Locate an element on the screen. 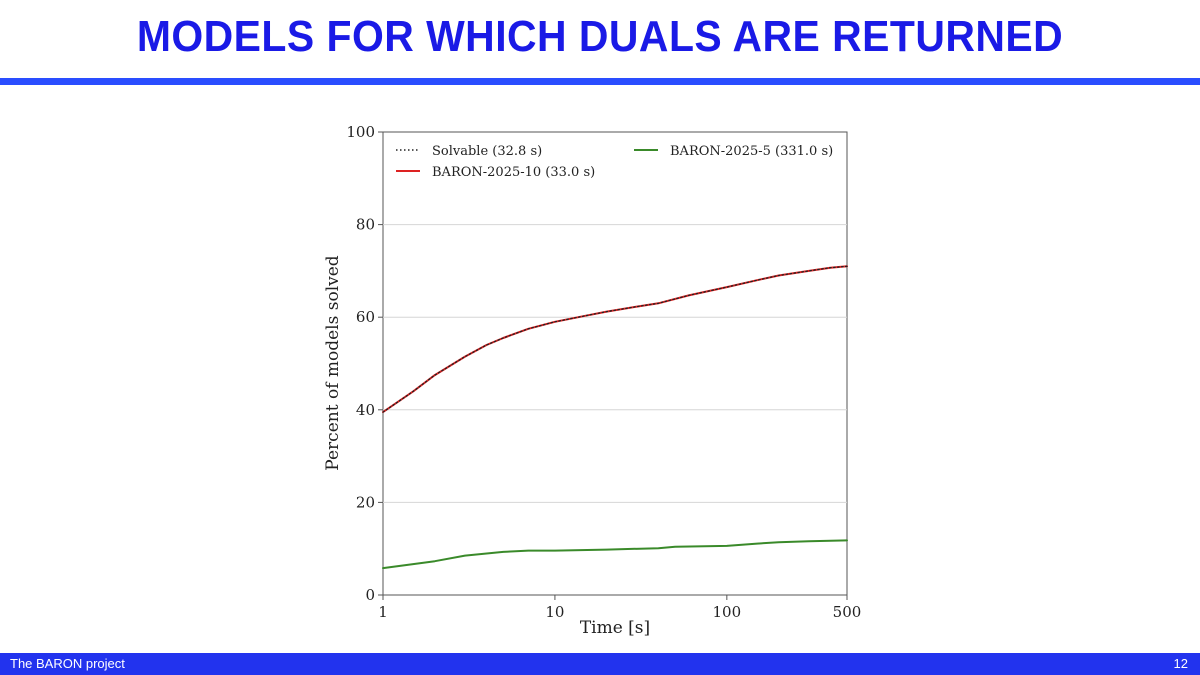  x-tick-label: 100 is located at coordinates (727, 612).